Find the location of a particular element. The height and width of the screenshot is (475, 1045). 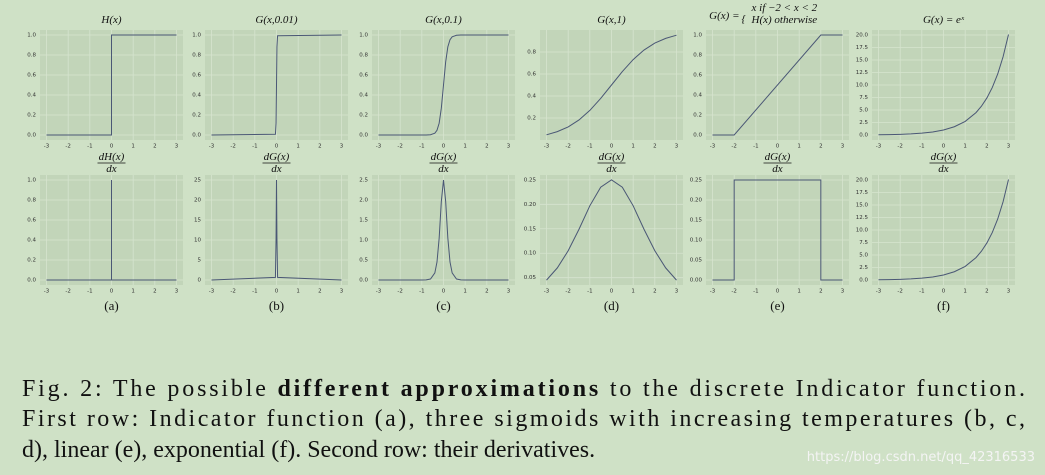

y-tick-label: 20.0 is located at coordinates (862, 181).